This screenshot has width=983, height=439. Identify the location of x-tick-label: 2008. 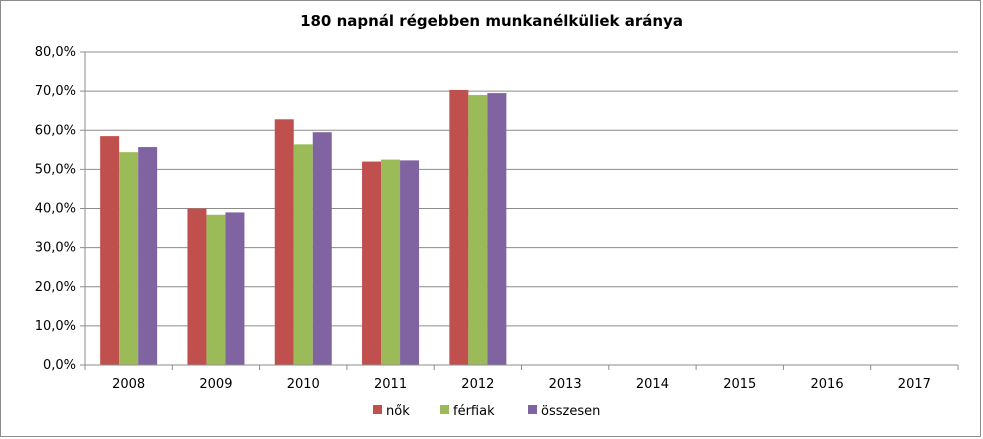
(128, 384).